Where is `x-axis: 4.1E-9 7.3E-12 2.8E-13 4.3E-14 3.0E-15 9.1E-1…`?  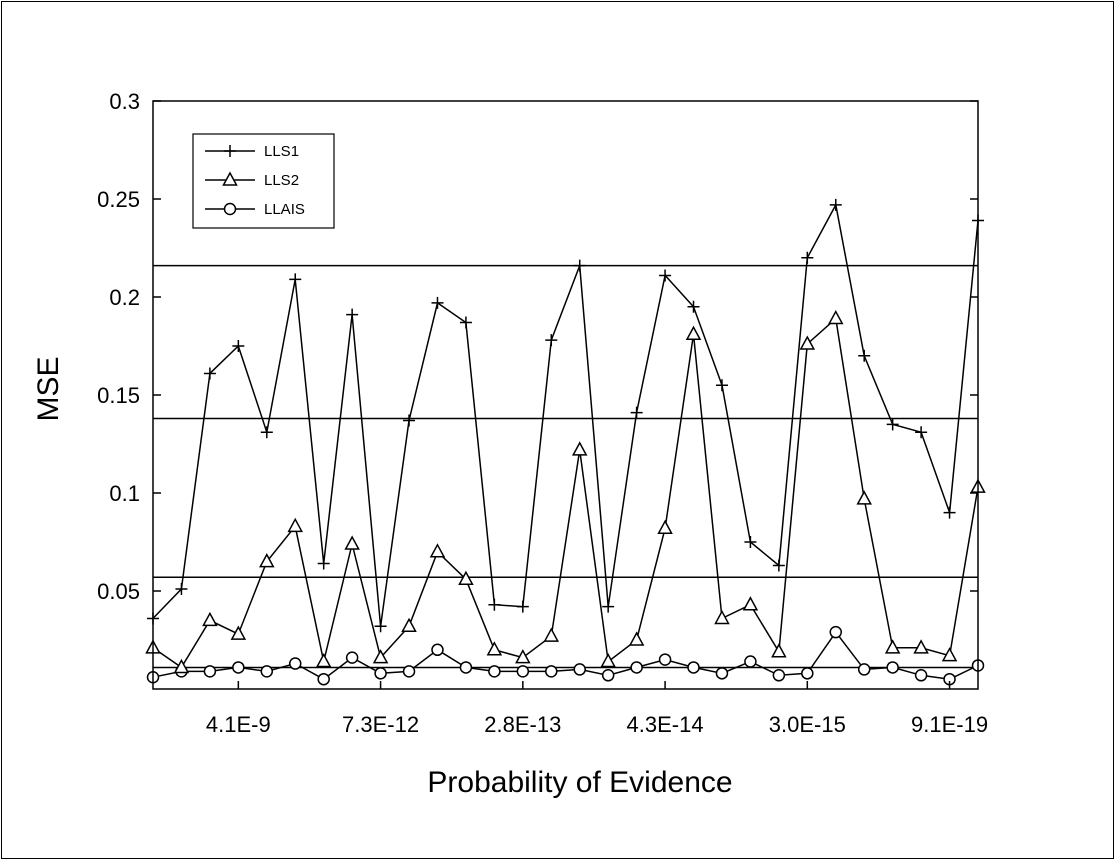
x-axis: 4.1E-9 7.3E-12 2.8E-13 4.3E-14 3.0E-15 9.1E-1… is located at coordinates (597, 709).